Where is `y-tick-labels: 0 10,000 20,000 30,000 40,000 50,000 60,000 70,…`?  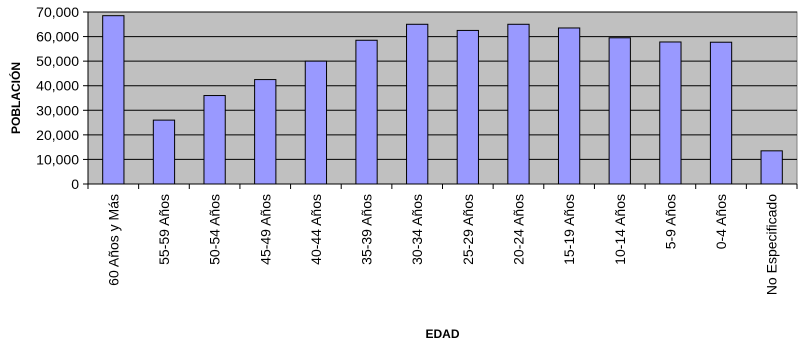 y-tick-labels: 0 10,000 20,000 30,000 40,000 50,000 60,000 70,… is located at coordinates (62, 98).